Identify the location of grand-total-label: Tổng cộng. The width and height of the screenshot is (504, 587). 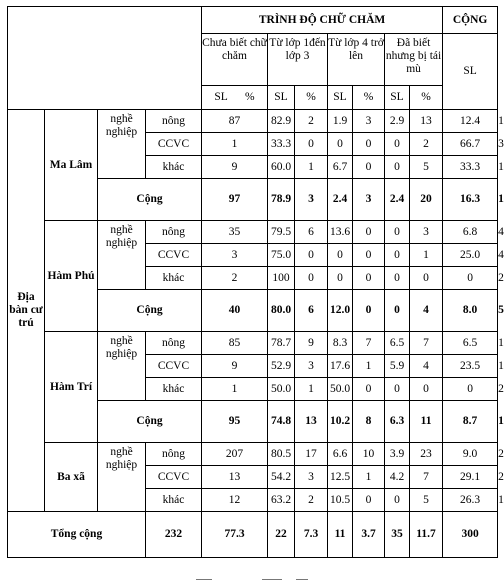
(76, 534).